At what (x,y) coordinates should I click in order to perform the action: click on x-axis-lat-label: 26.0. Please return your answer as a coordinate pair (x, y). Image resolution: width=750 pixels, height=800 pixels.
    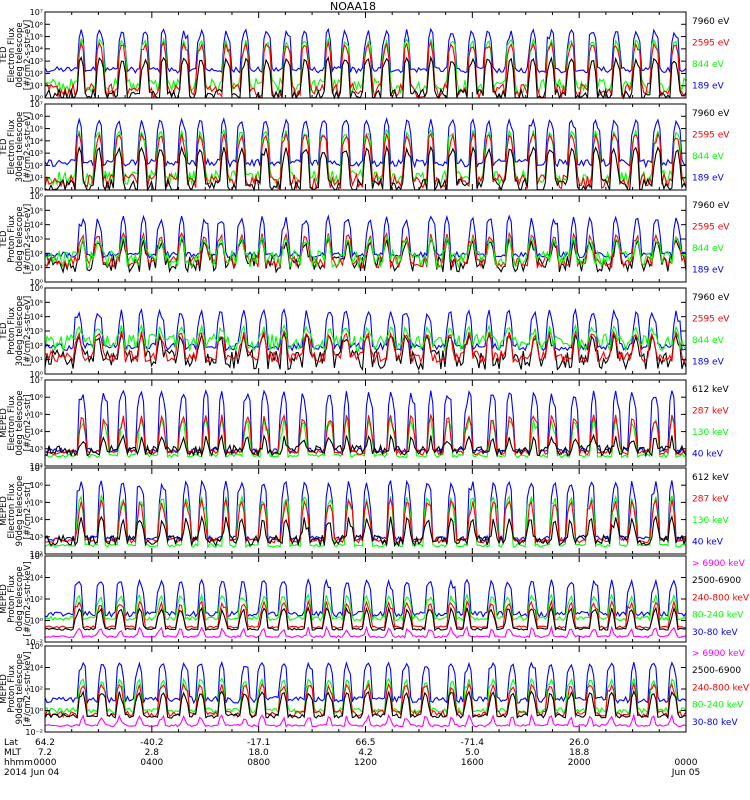
    Looking at the image, I should click on (579, 743).